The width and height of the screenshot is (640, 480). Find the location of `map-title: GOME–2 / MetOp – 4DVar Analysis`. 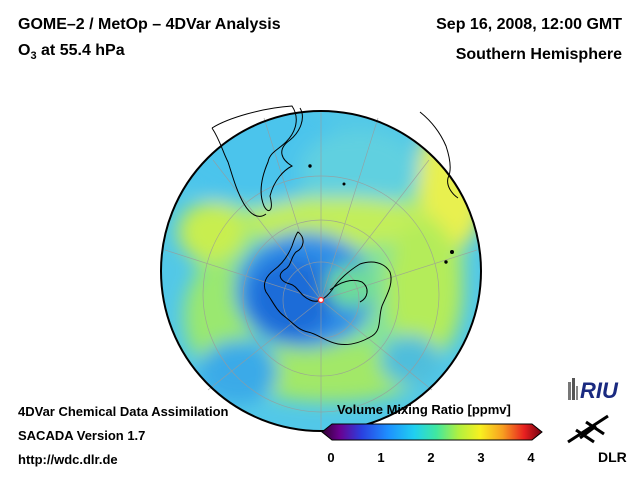

map-title: GOME–2 / MetOp – 4DVar Analysis is located at coordinates (149, 24).